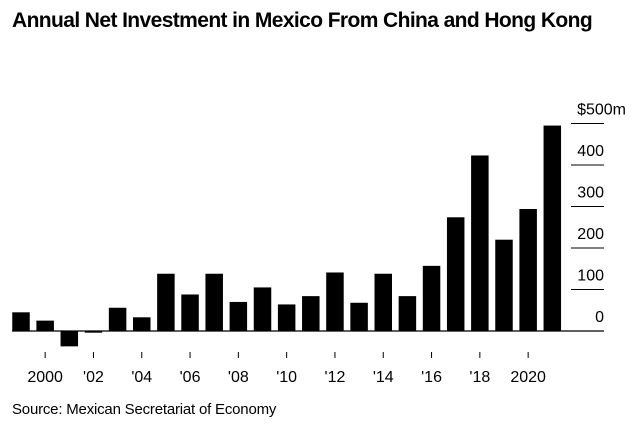  What do you see at coordinates (45, 325) in the screenshot?
I see `bar-2000` at bounding box center [45, 325].